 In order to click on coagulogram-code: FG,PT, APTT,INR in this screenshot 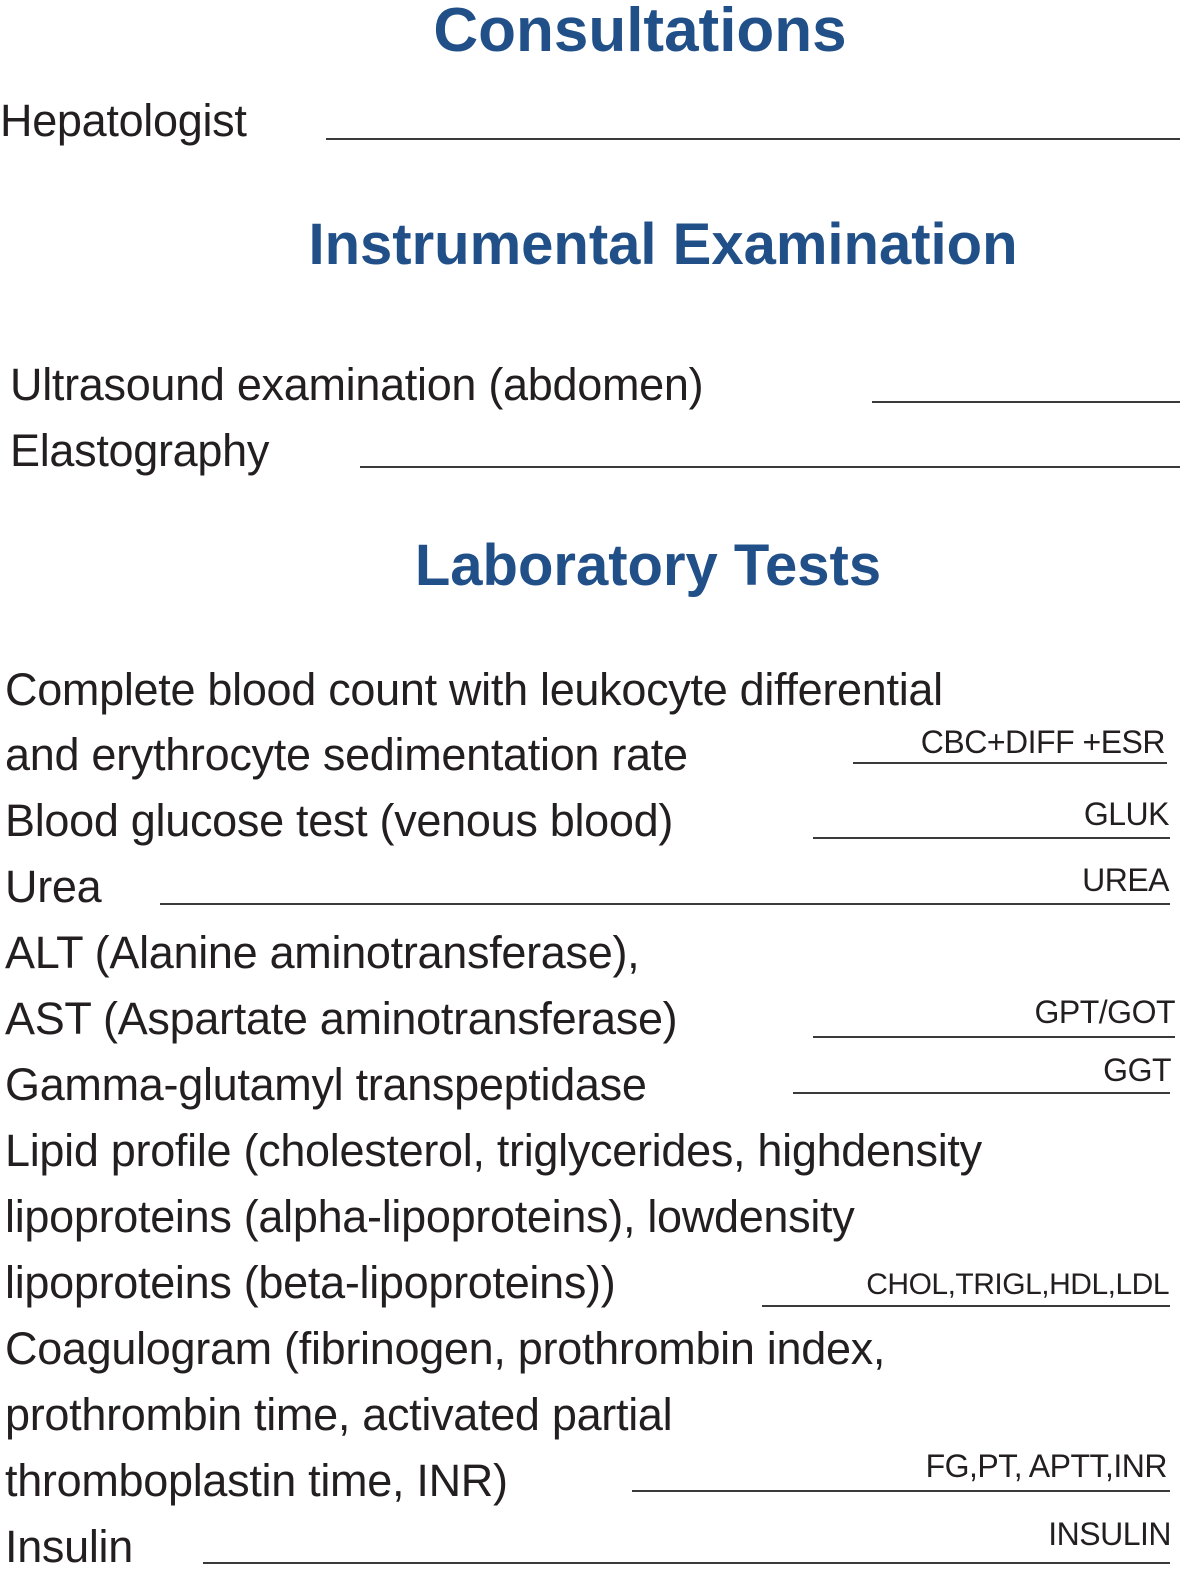, I will do `click(1046, 1466)`.